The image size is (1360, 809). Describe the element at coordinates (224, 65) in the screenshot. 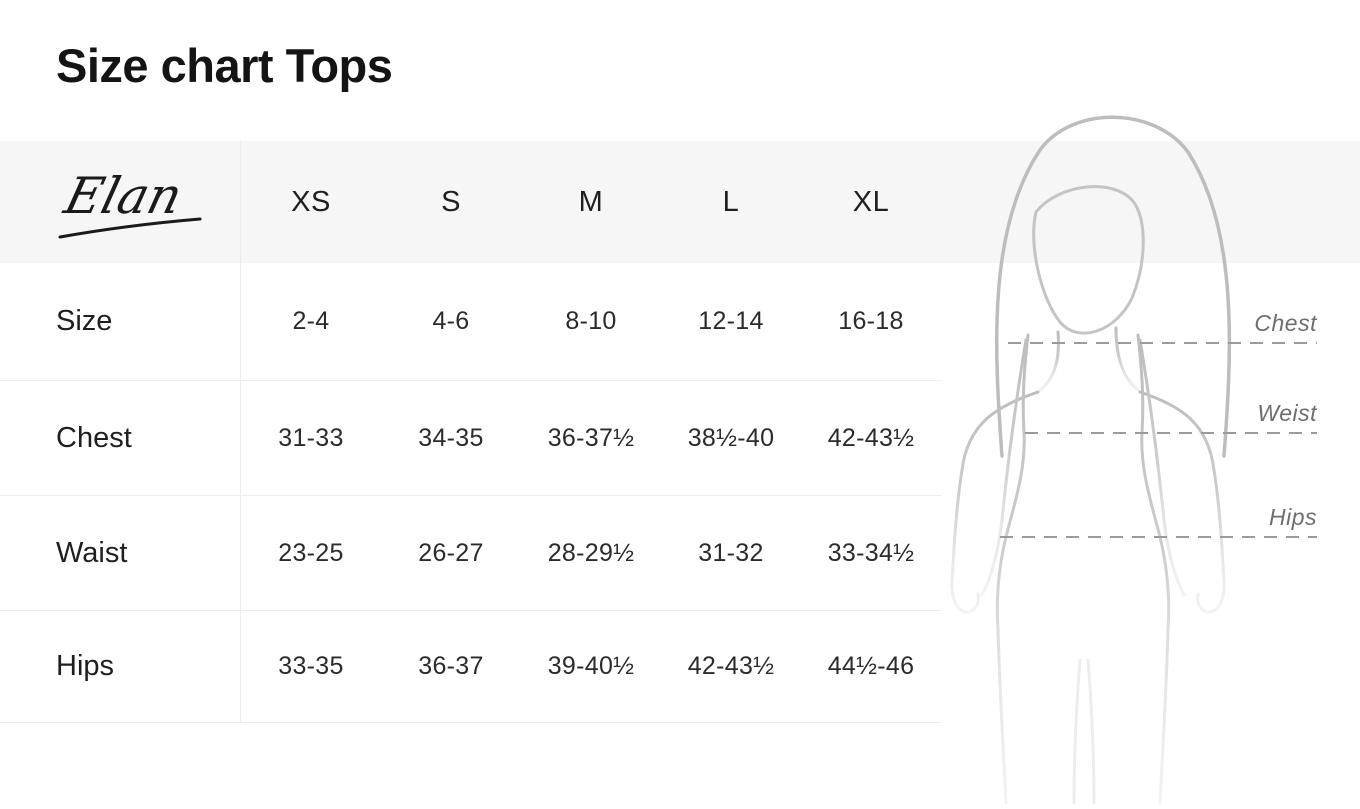

I see `page-title: Size chart Tops` at that location.